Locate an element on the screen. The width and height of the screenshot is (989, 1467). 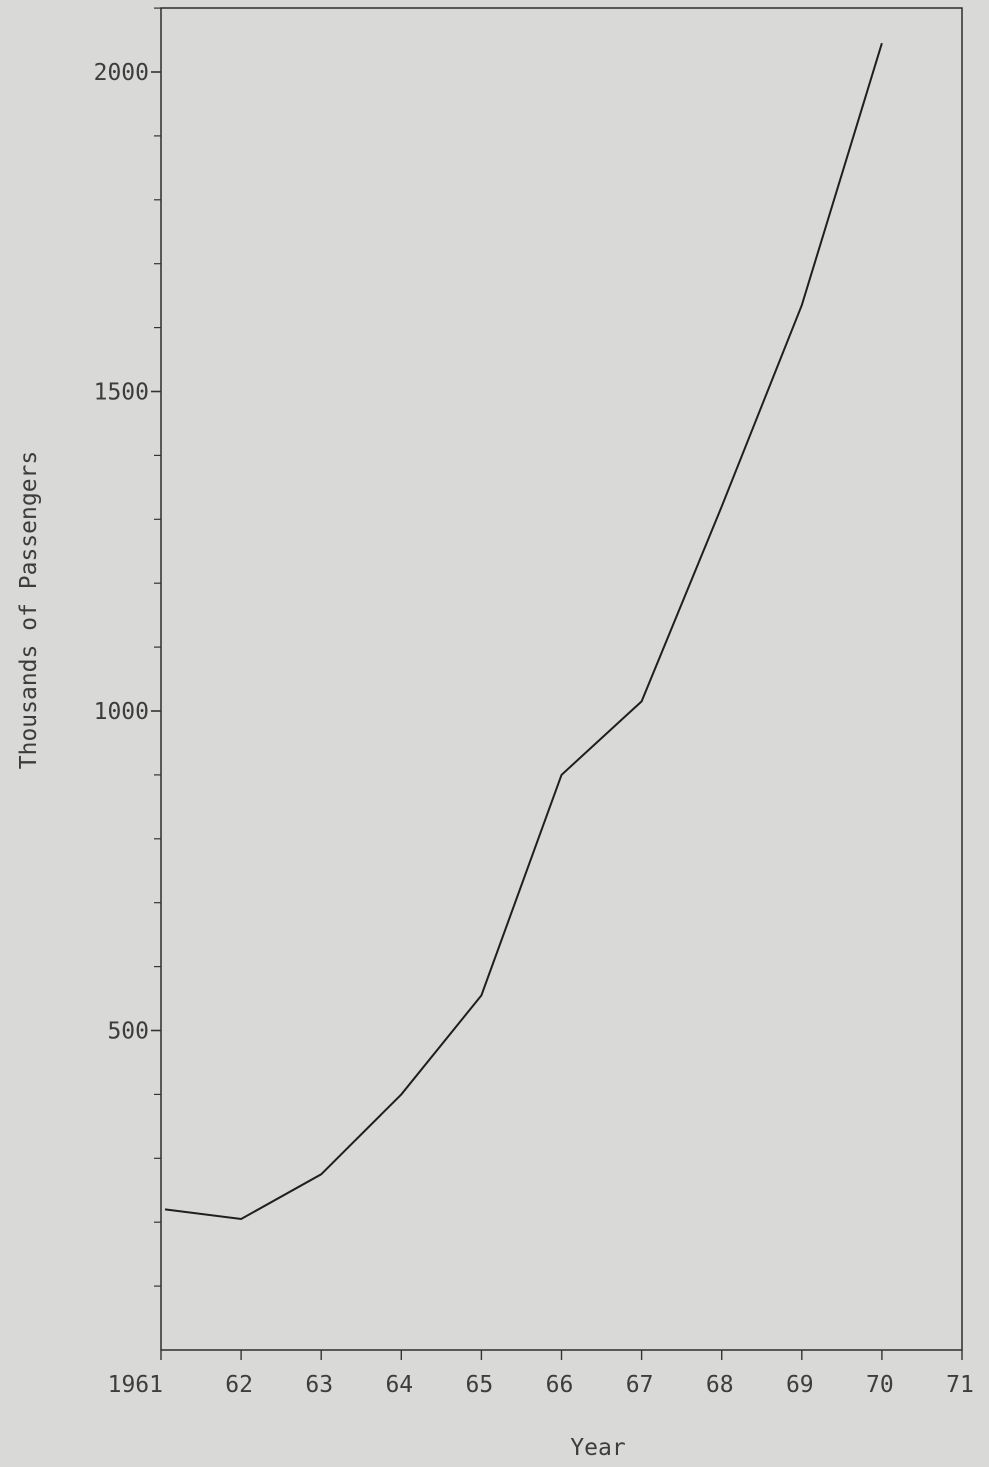
x-tick-label: 66 is located at coordinates (560, 1385).